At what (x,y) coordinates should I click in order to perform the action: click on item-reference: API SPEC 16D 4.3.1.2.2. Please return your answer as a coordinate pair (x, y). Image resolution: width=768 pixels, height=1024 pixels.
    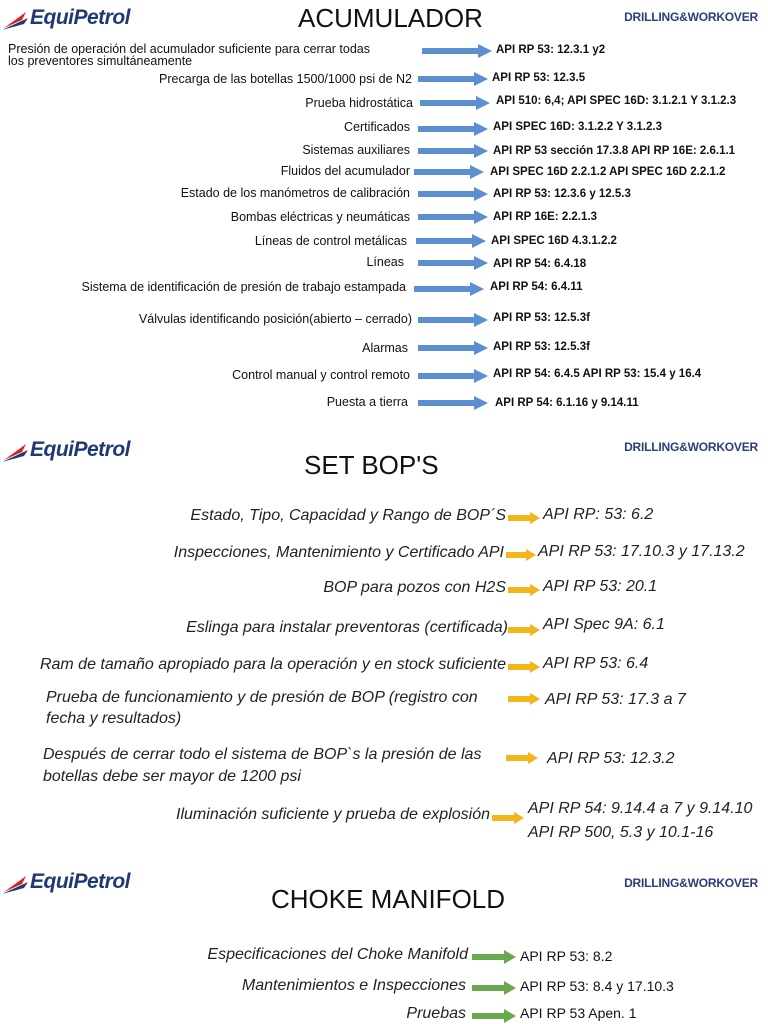
    Looking at the image, I should click on (554, 241).